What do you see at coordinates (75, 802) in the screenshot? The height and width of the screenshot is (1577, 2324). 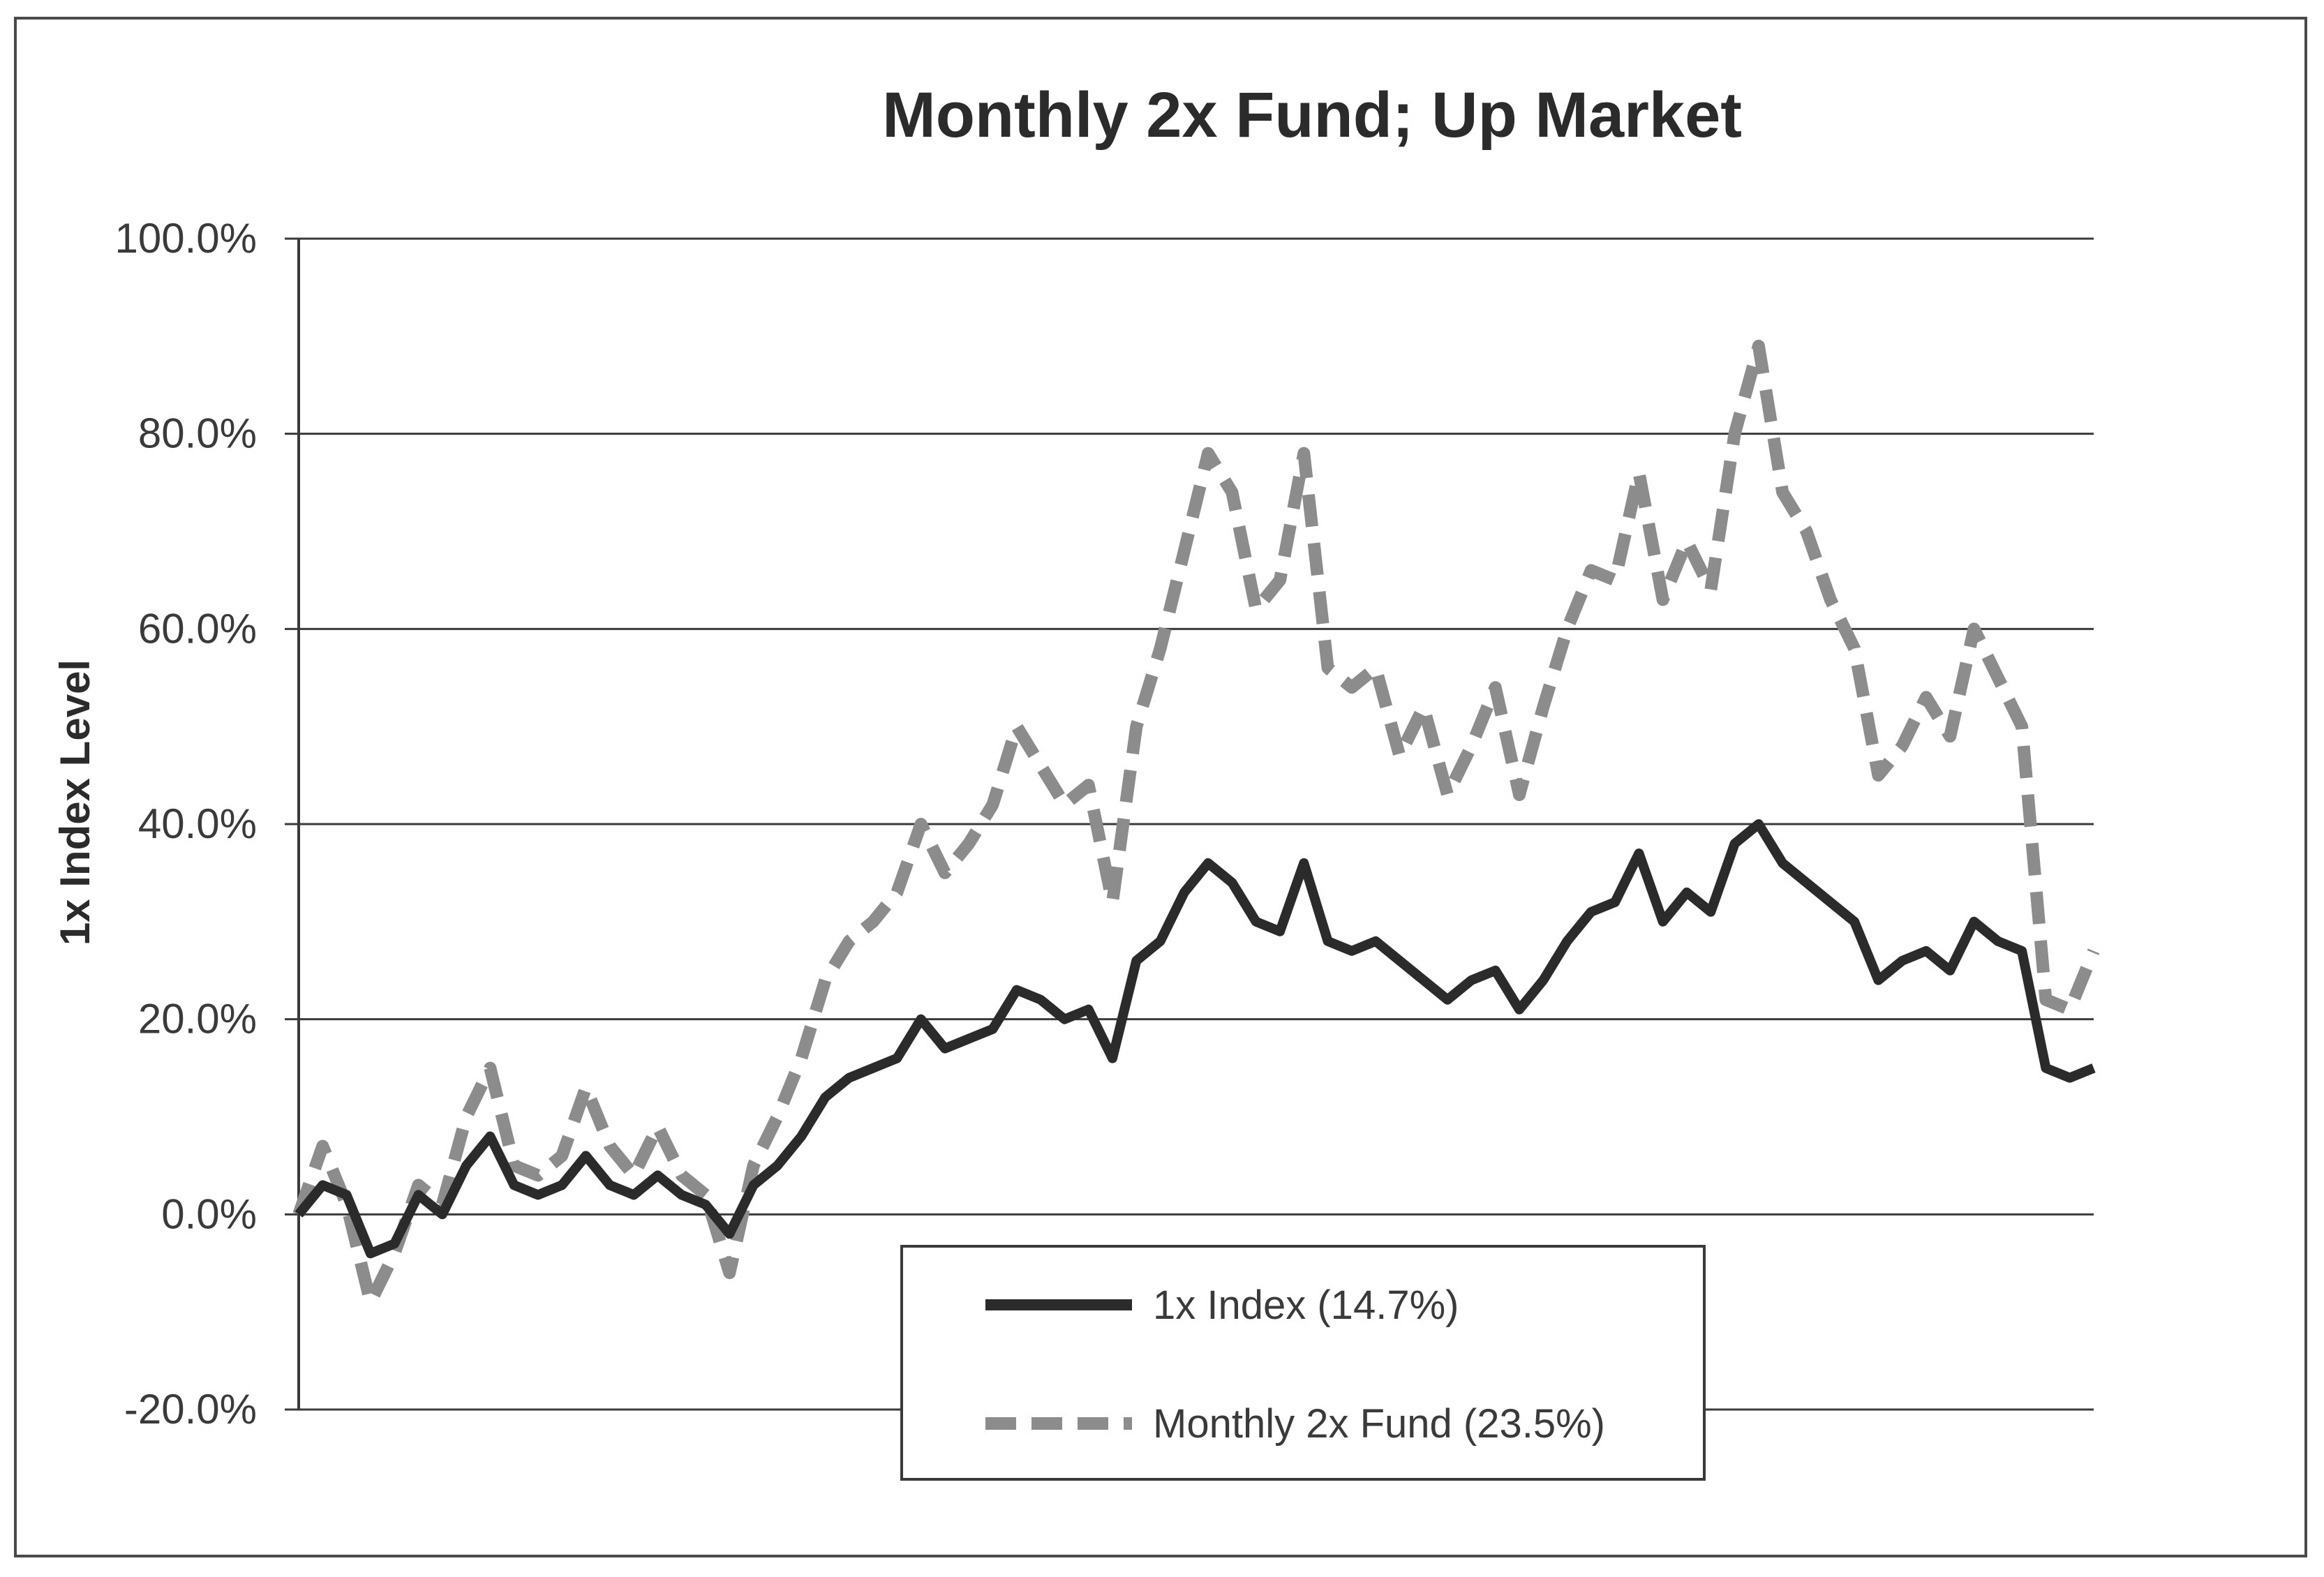 I see `y-axis-label: 1x Index Level` at bounding box center [75, 802].